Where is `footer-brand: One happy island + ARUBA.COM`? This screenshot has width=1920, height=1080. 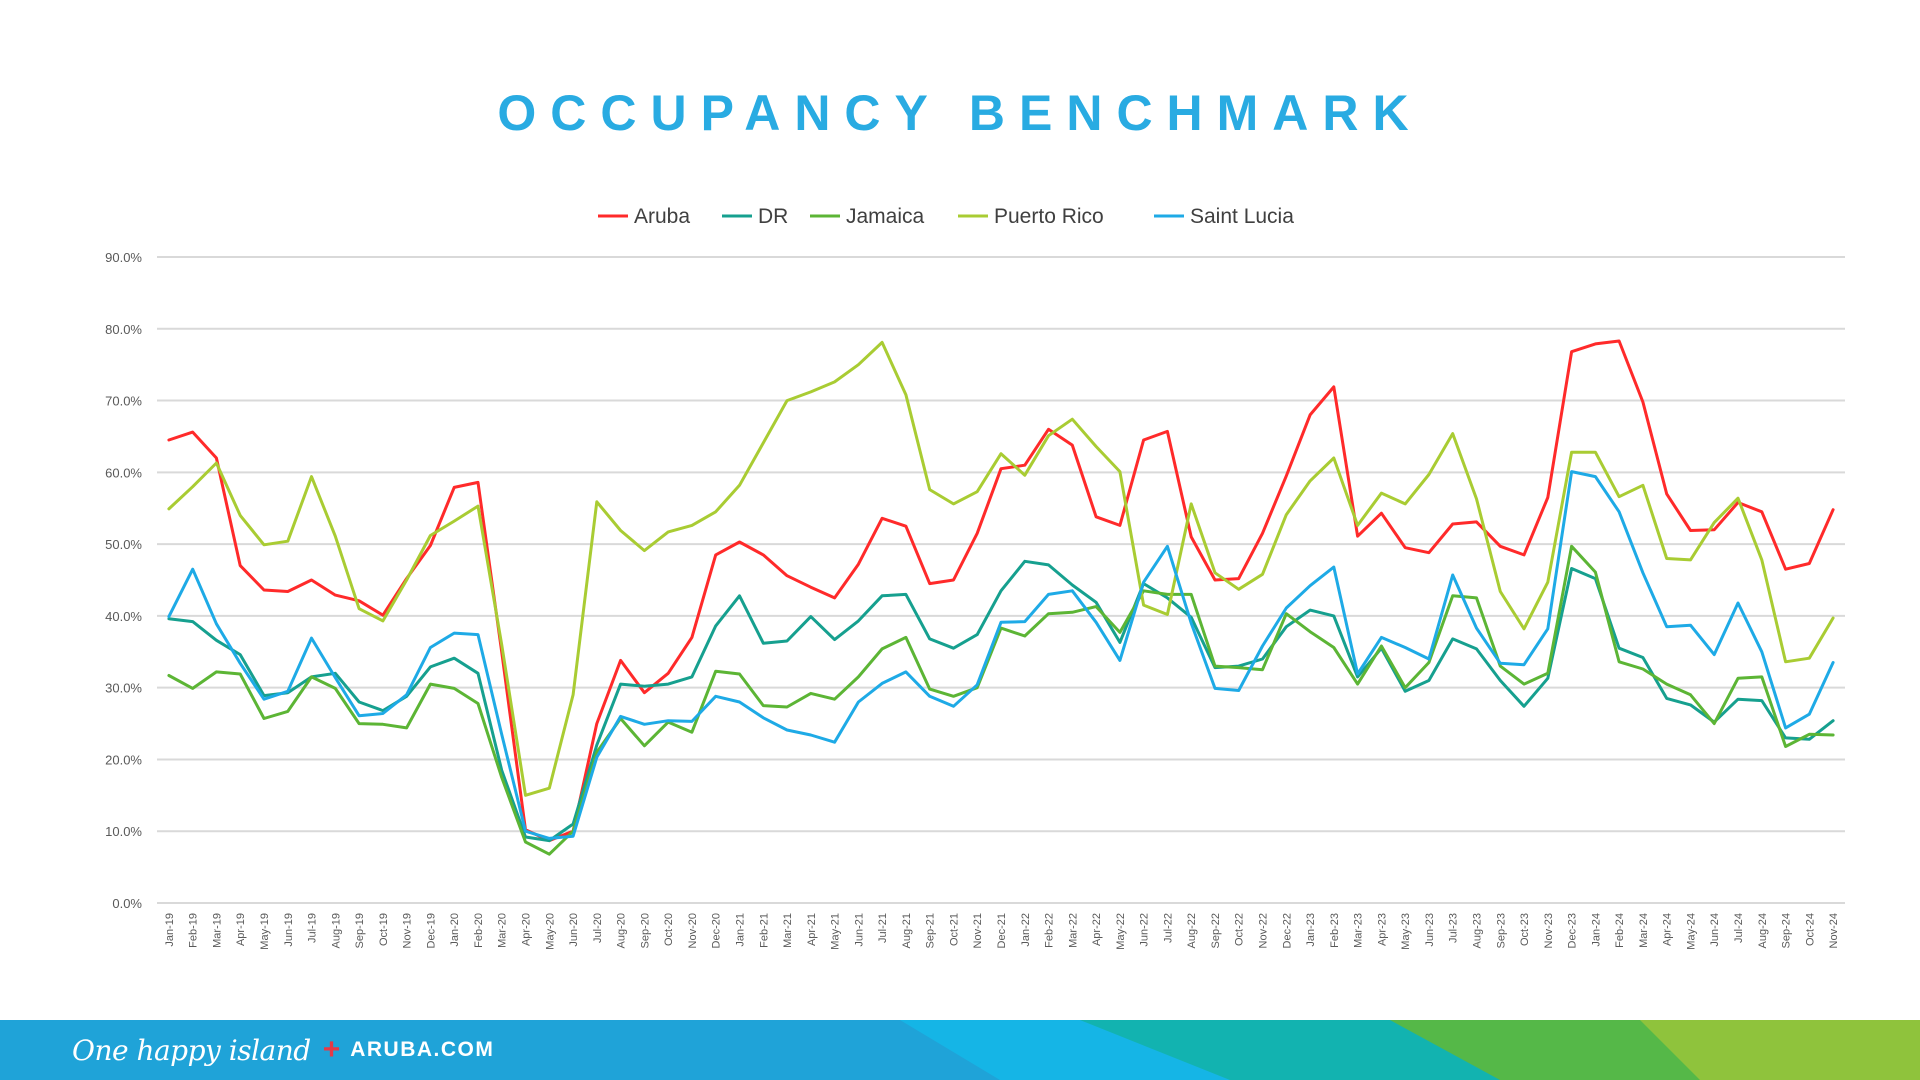 footer-brand: One happy island + ARUBA.COM is located at coordinates (283, 1050).